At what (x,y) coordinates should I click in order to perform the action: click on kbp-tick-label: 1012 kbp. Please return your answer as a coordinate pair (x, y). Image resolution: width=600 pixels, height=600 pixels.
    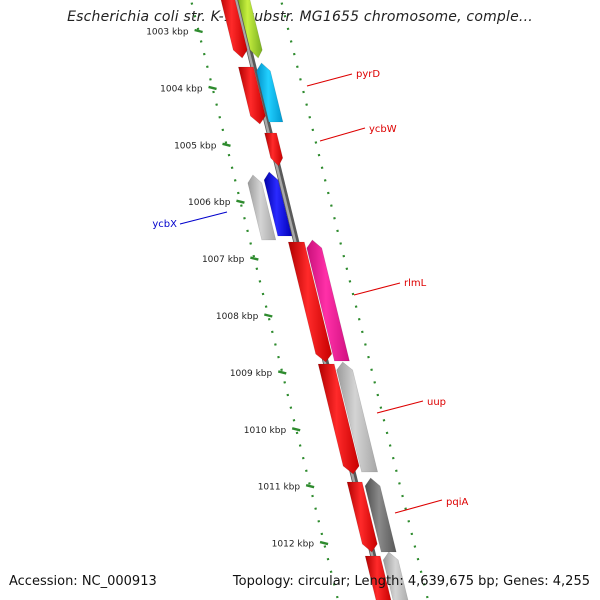
    Looking at the image, I should click on (293, 545).